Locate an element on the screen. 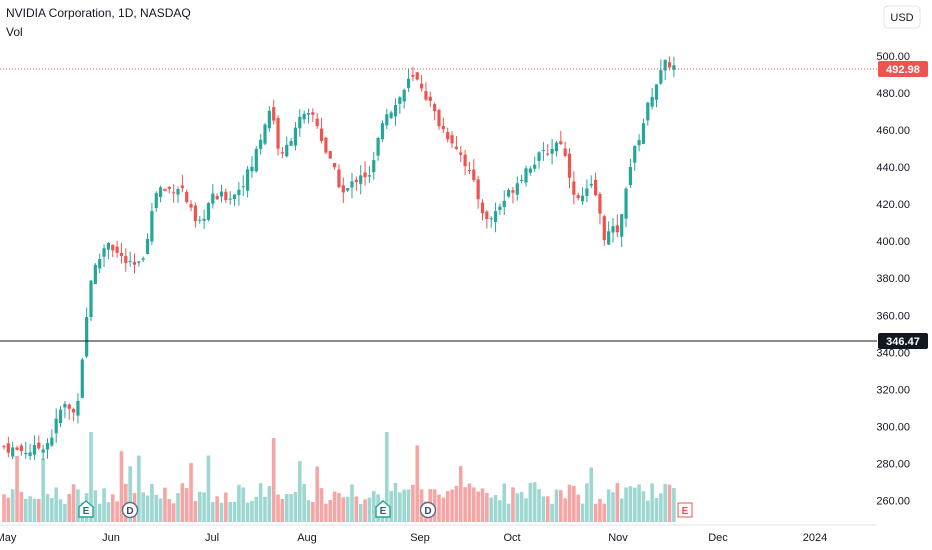 The height and width of the screenshot is (550, 932). price-tick-label: 360.00 is located at coordinates (893, 316).